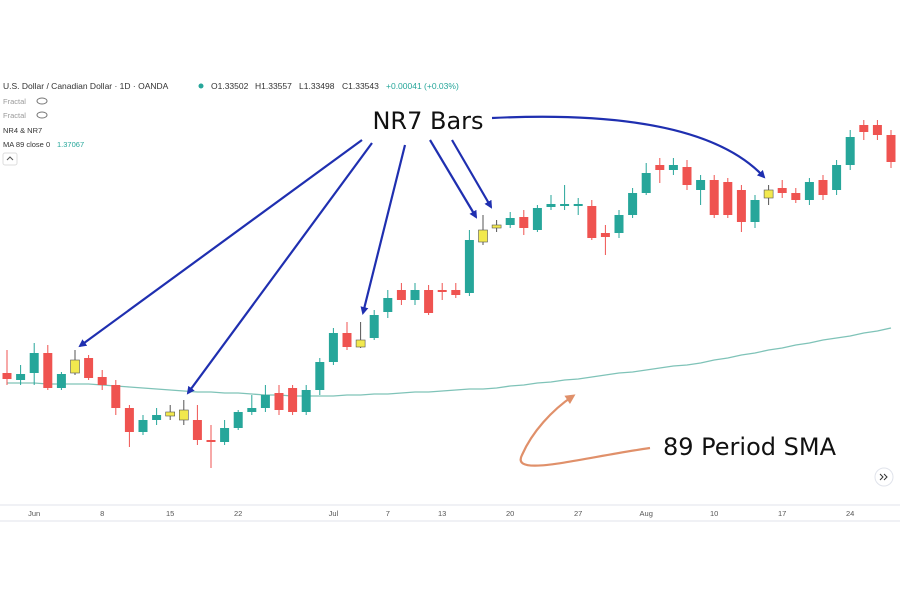  What do you see at coordinates (360, 86) in the screenshot?
I see `close-label: C1.33543` at bounding box center [360, 86].